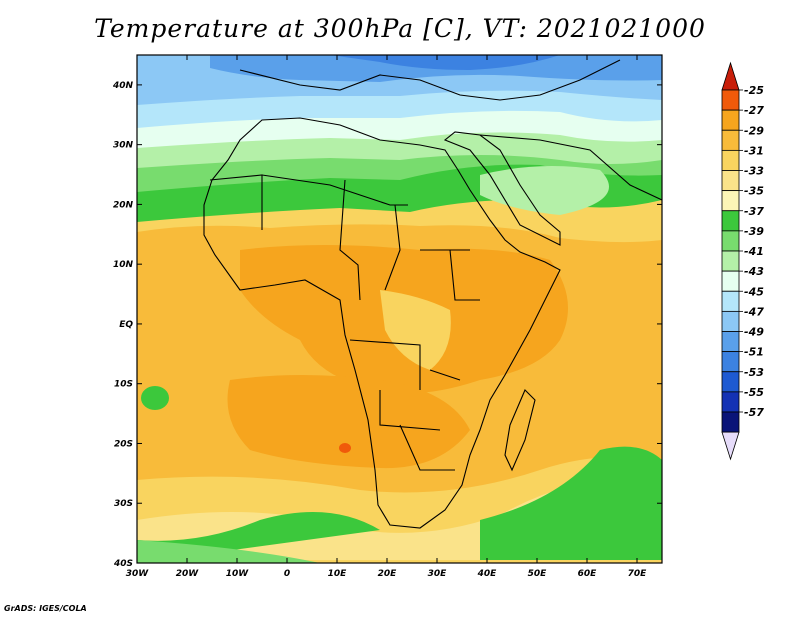 The height and width of the screenshot is (618, 800). What do you see at coordinates (754, 271) in the screenshot?
I see `colorbar-label: -43` at bounding box center [754, 271].